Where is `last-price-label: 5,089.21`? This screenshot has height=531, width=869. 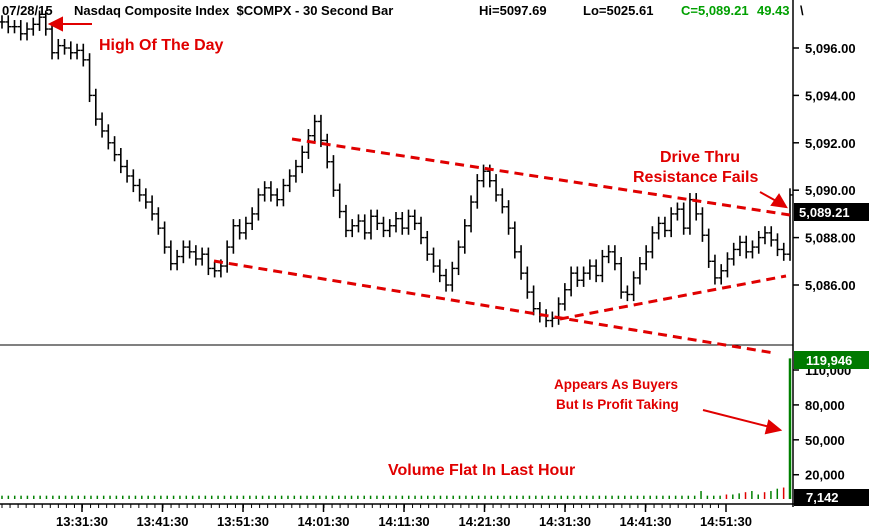
last-price-label: 5,089.21 is located at coordinates (824, 212).